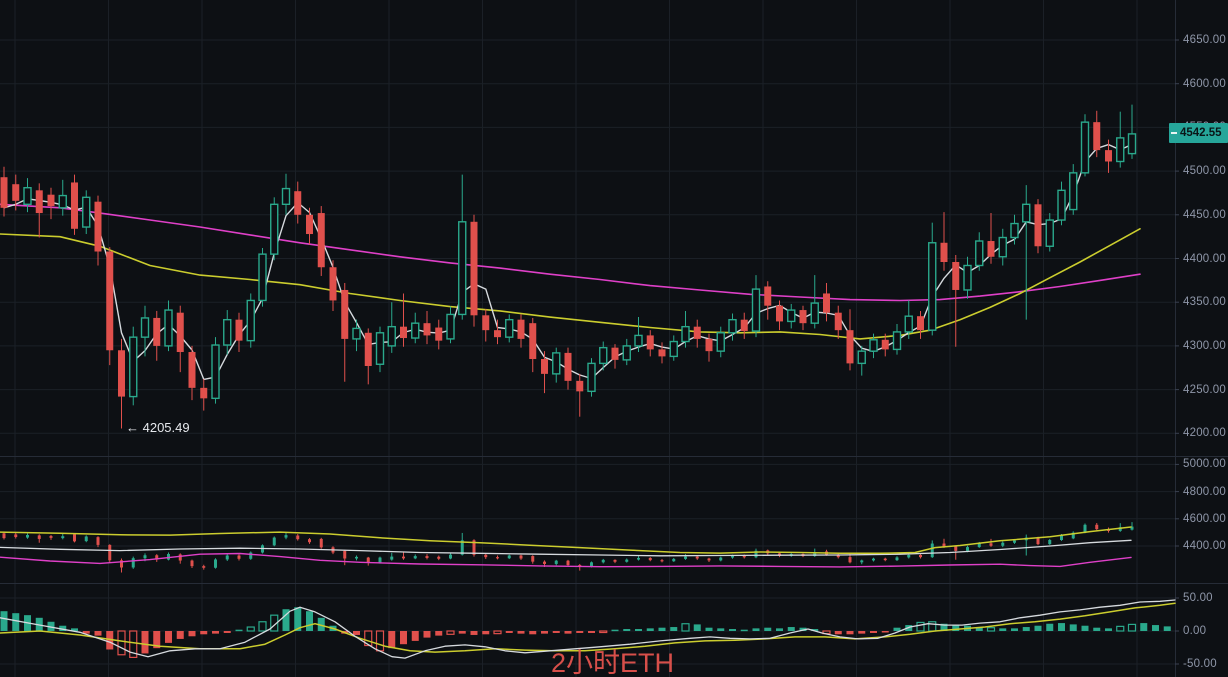  I want to click on ma-magenta-line, so click(570, 252).